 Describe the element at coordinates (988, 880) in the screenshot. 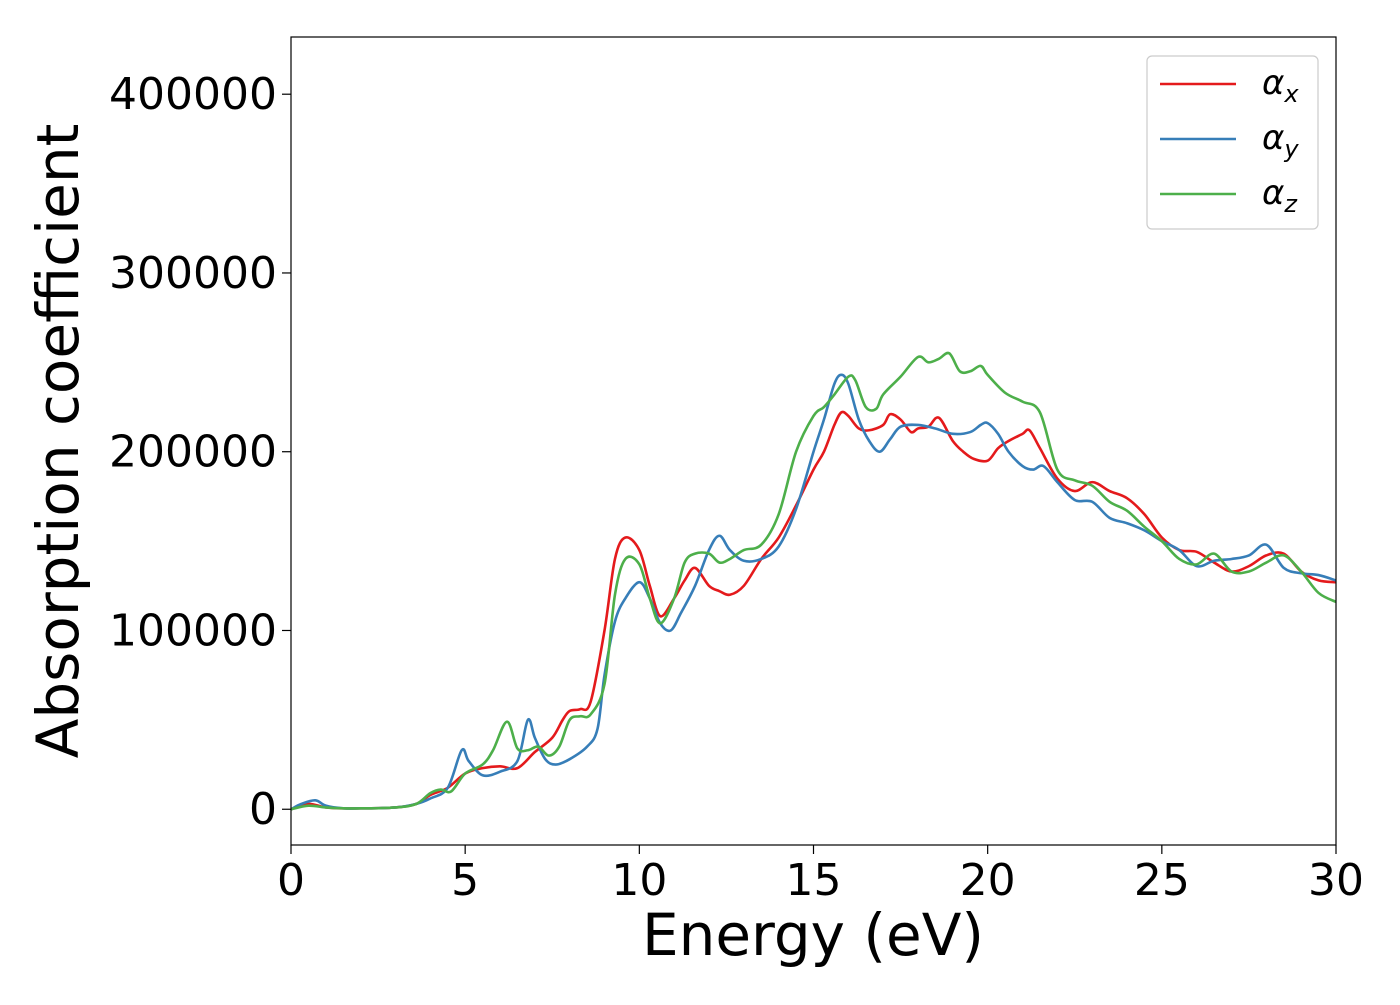

I see `x-tick-label: 20` at that location.